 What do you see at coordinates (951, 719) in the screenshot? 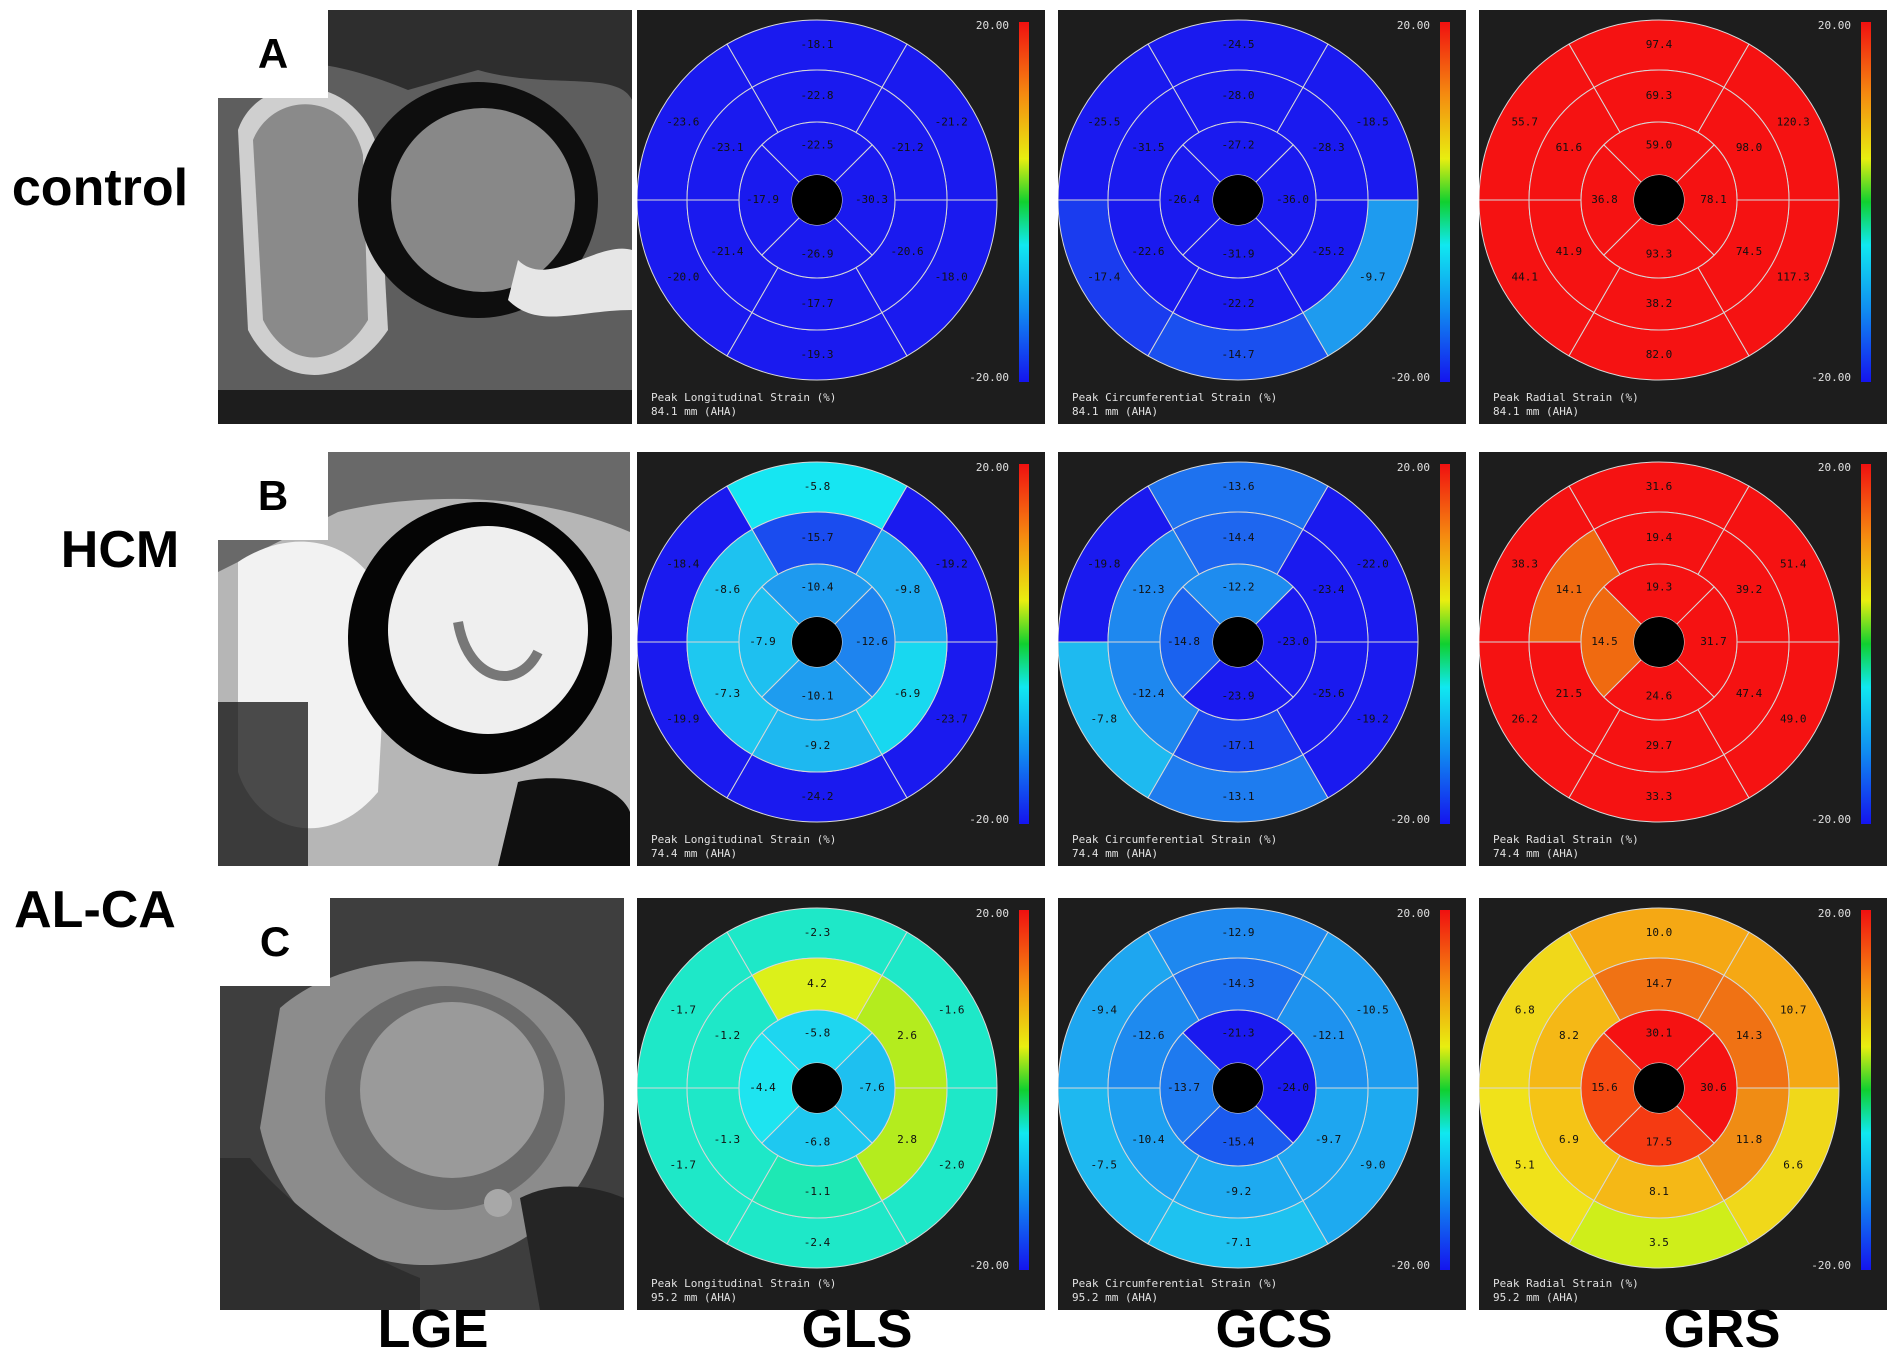
I see `basal-value-5: -23.7` at bounding box center [951, 719].